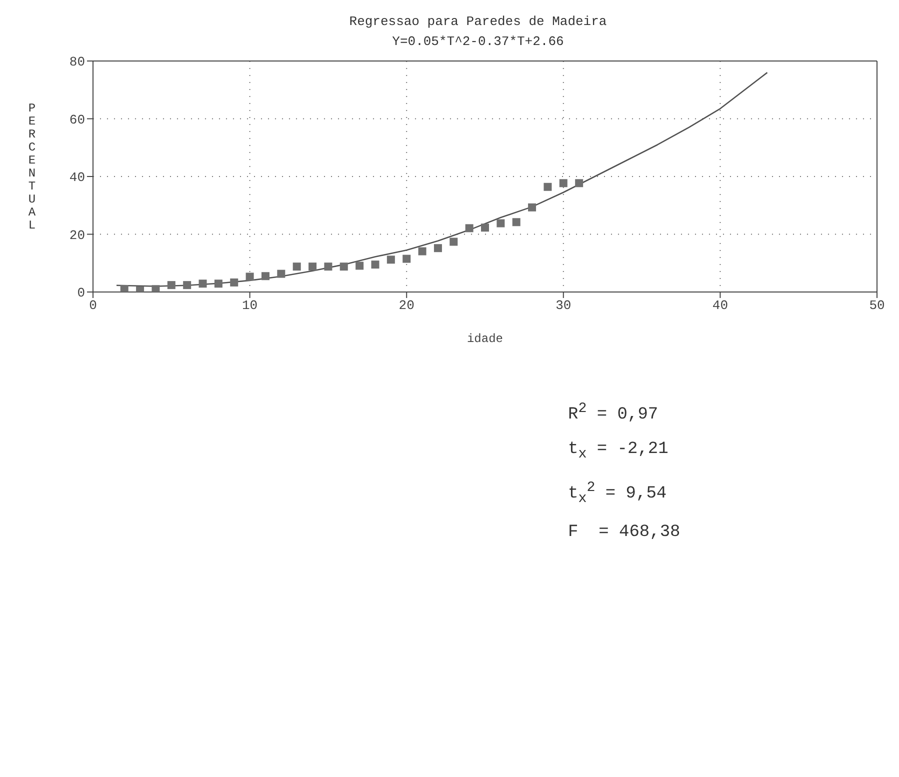 Image resolution: width=899 pixels, height=777 pixels. What do you see at coordinates (32, 167) in the screenshot?
I see `text: PERCENTUAL` at bounding box center [32, 167].